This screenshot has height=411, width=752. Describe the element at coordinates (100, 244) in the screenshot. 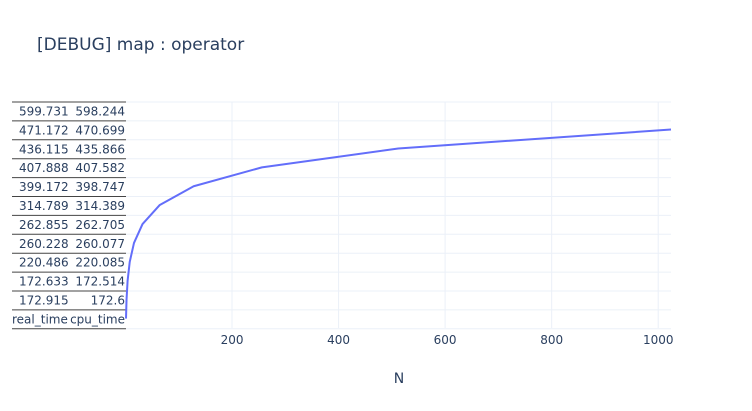

I see `cell-cpu-time: 260.077` at that location.